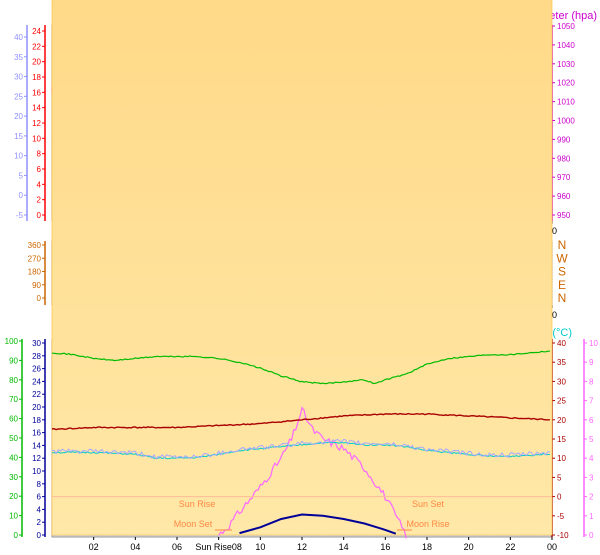 This screenshot has height=555, width=600. I want to click on temperature-axis-tick-label: 15, so click(561, 439).